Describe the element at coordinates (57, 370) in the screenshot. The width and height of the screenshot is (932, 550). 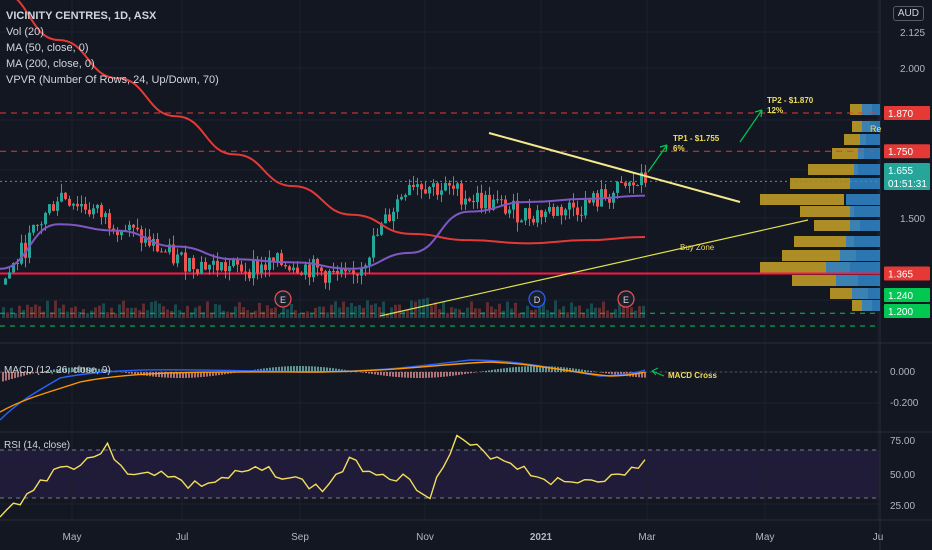
I see `macd-legend: MACD (12, 26, close, 9)` at that location.